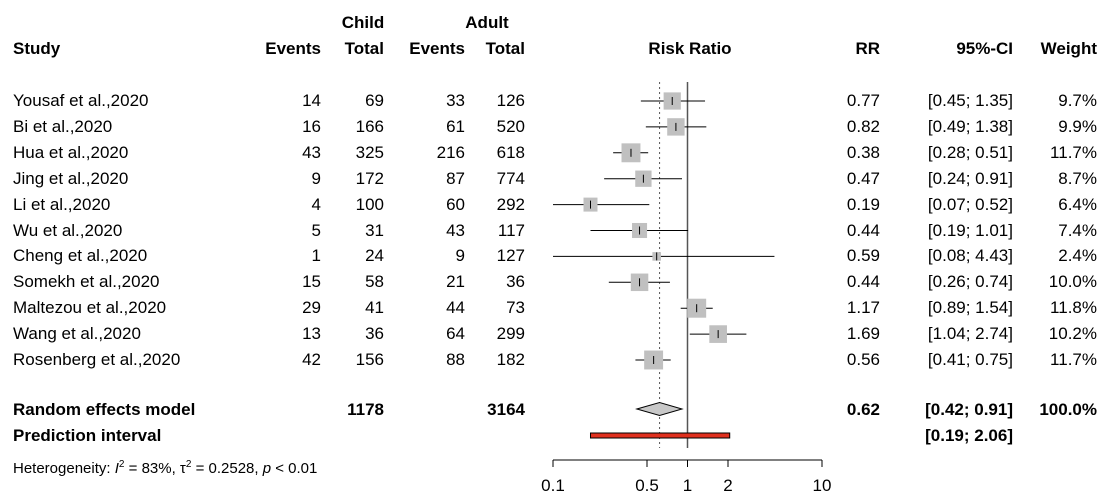 The image size is (1099, 499). I want to click on events-child: 15, so click(311, 282).